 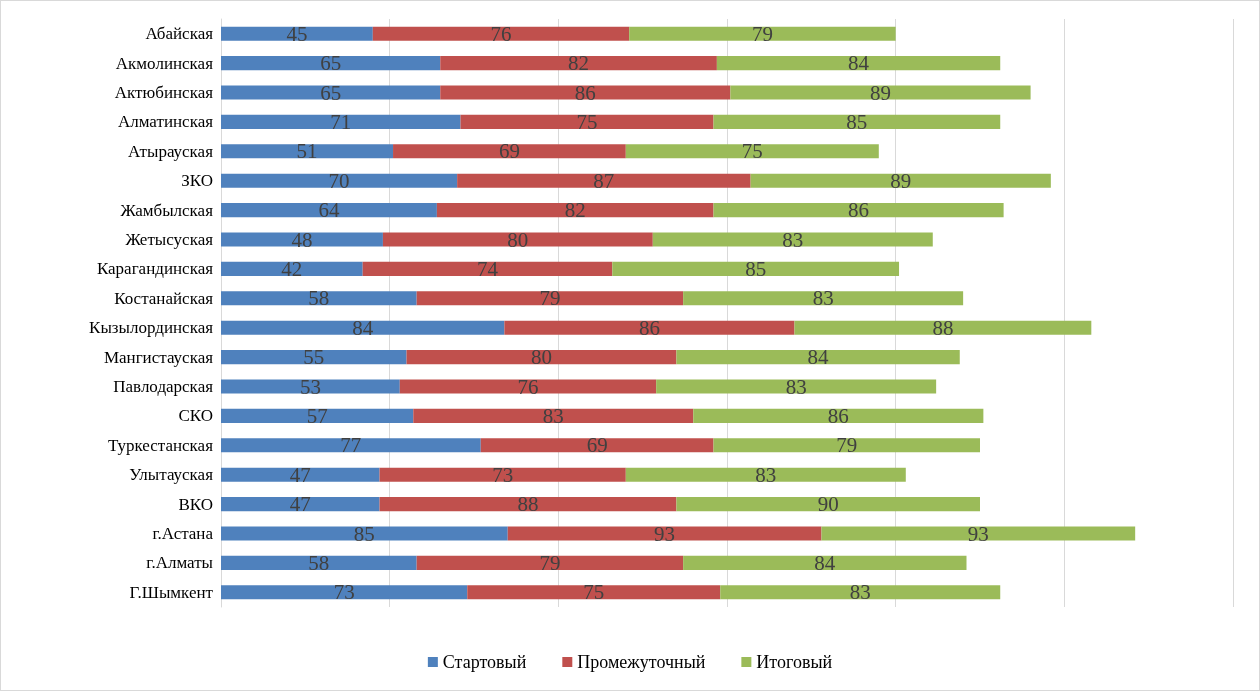 I want to click on data-label: 42, so click(x=292, y=268).